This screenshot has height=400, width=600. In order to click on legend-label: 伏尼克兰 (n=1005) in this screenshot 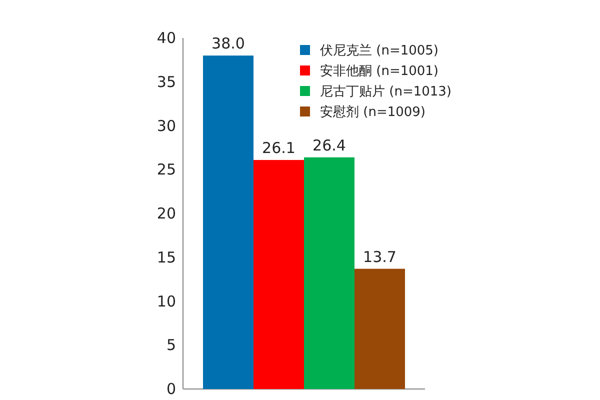, I will do `click(379, 51)`.